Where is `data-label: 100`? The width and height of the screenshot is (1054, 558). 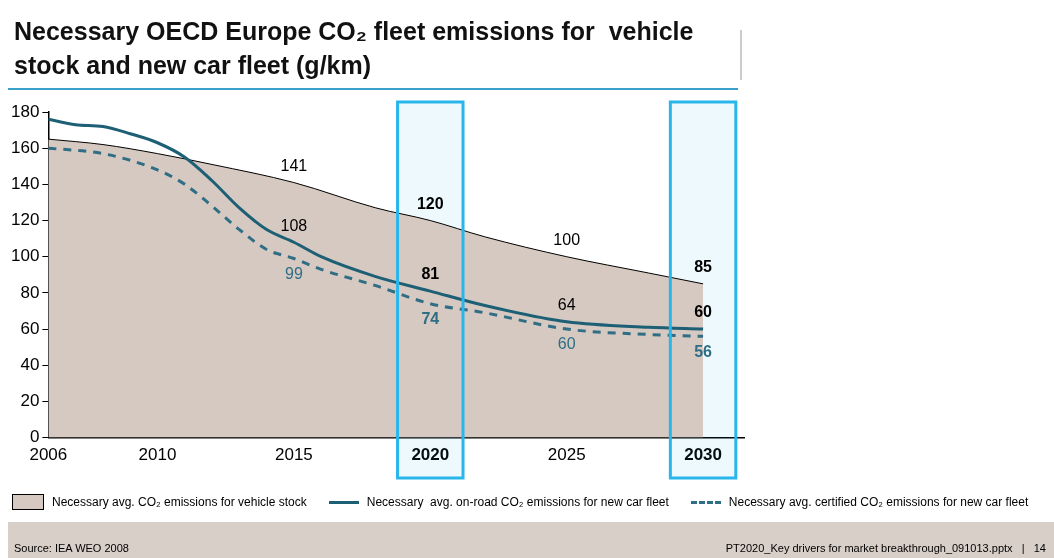 data-label: 100 is located at coordinates (567, 240).